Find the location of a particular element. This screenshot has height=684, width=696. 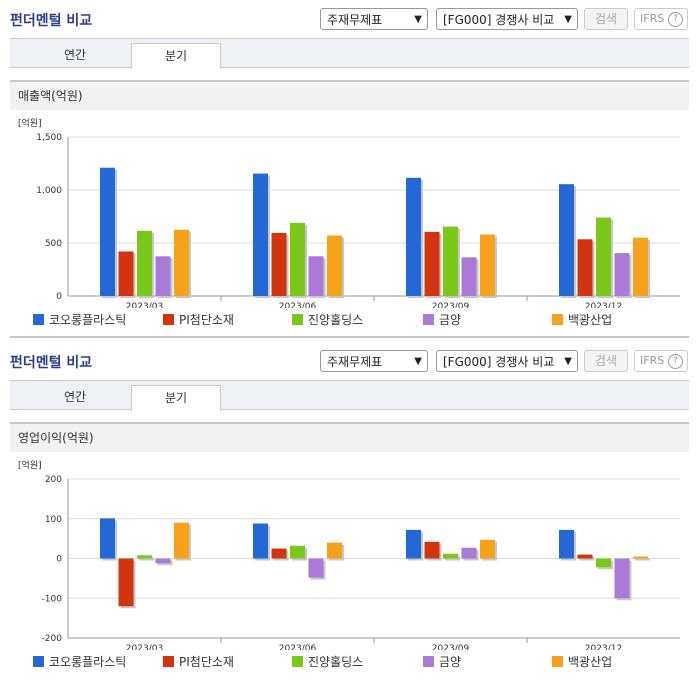

legend-label: 코오롱플라스틱 is located at coordinates (88, 320).